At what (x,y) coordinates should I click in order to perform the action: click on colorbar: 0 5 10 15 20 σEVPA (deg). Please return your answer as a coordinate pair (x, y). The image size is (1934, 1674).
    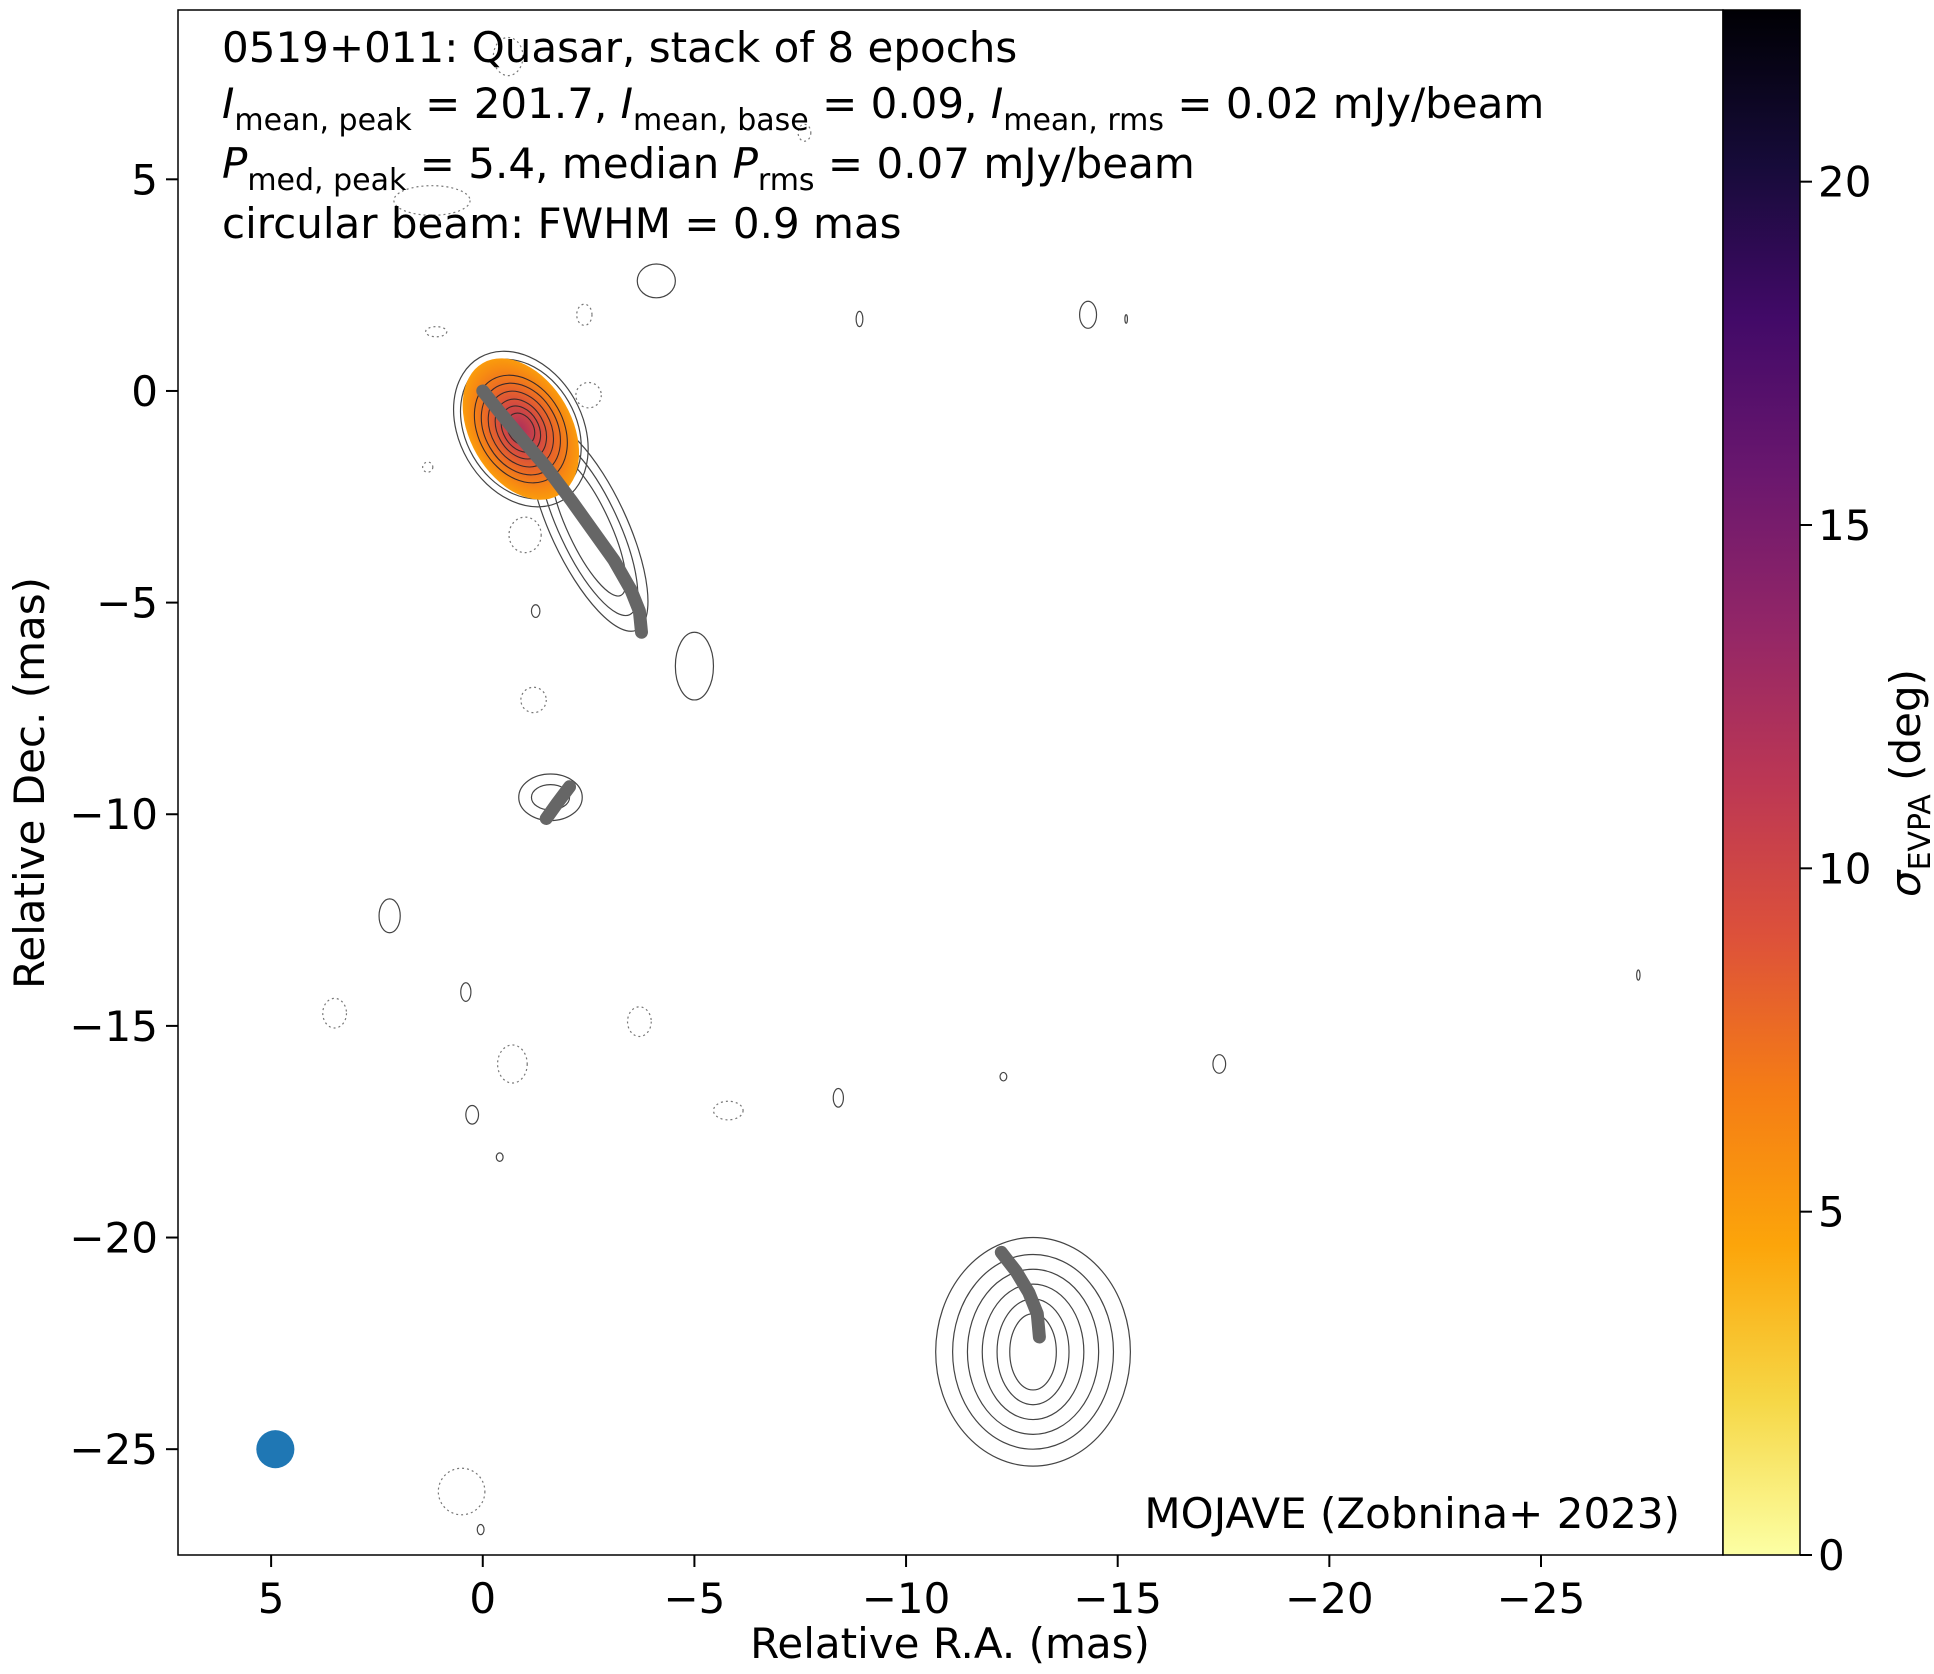
    Looking at the image, I should click on (1828, 794).